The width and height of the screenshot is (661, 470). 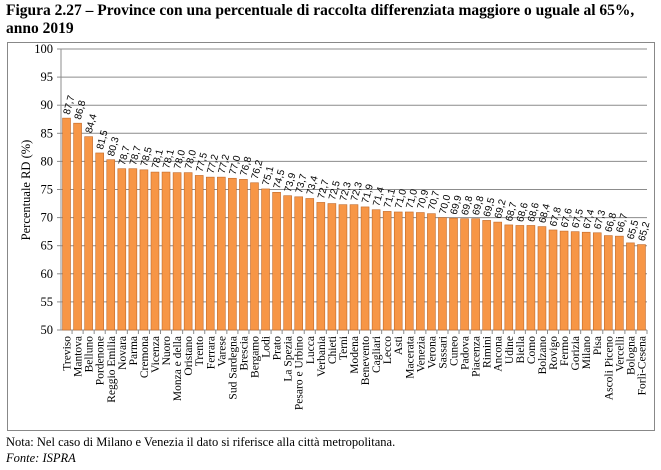 What do you see at coordinates (269, 176) in the screenshot?
I see `value-label: 75,1` at bounding box center [269, 176].